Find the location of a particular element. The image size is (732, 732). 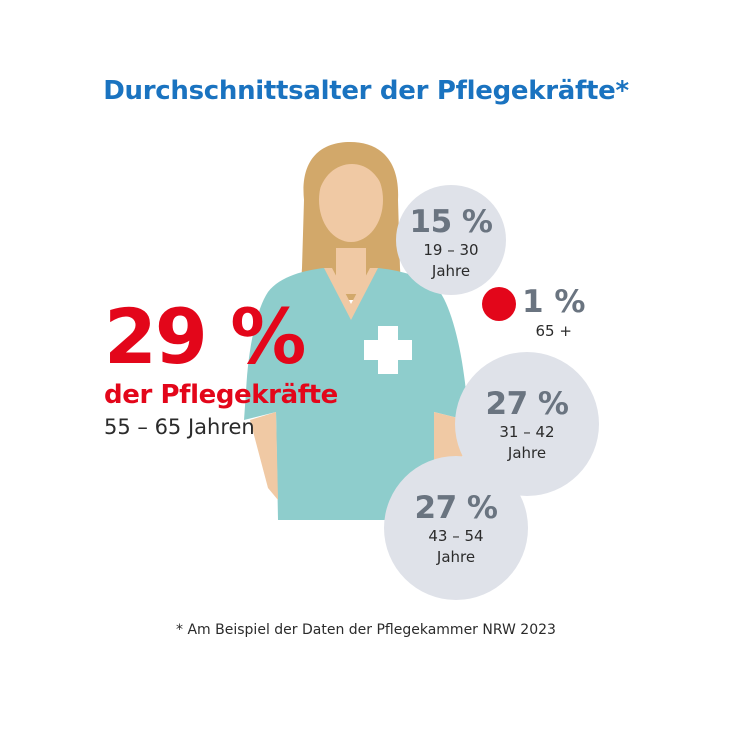

highlight-label: der Pflegekräfte is located at coordinates (221, 395).